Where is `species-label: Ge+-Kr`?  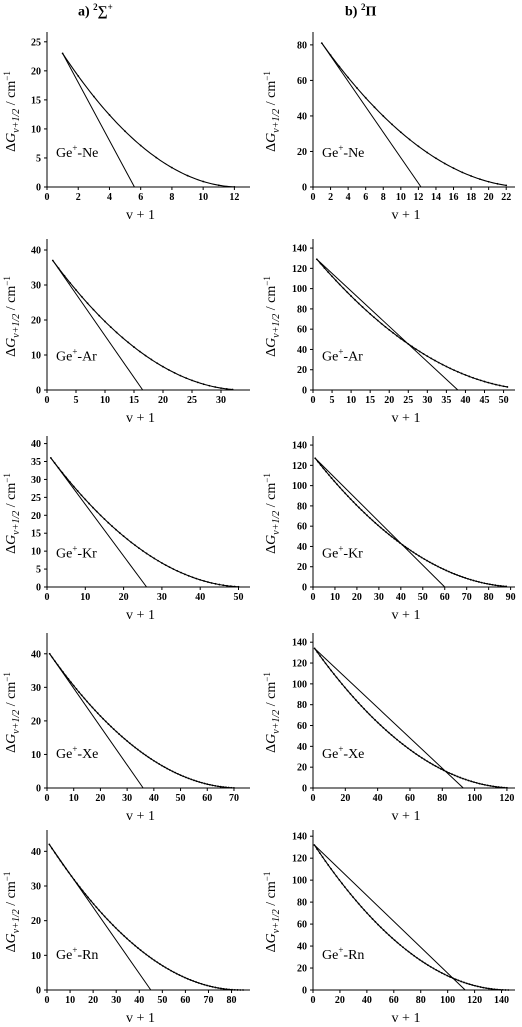 species-label: Ge+-Kr is located at coordinates (76, 553).